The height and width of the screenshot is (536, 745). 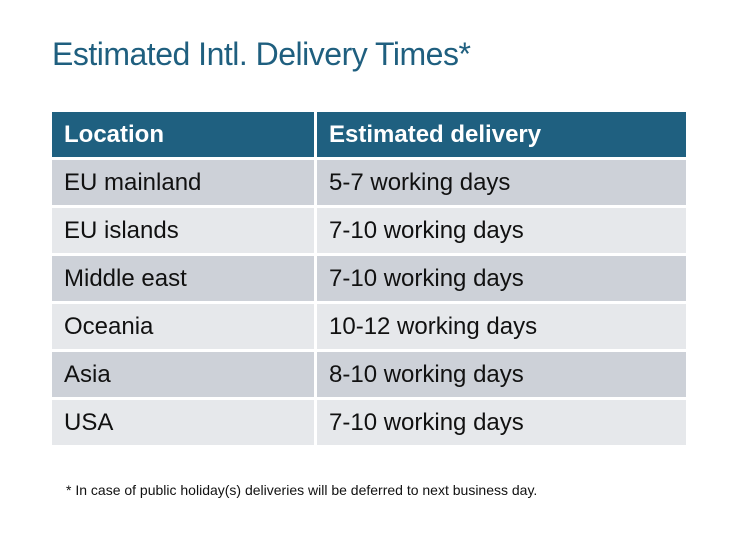 I want to click on table-row: EU islands 7-10 working days, so click(x=369, y=230).